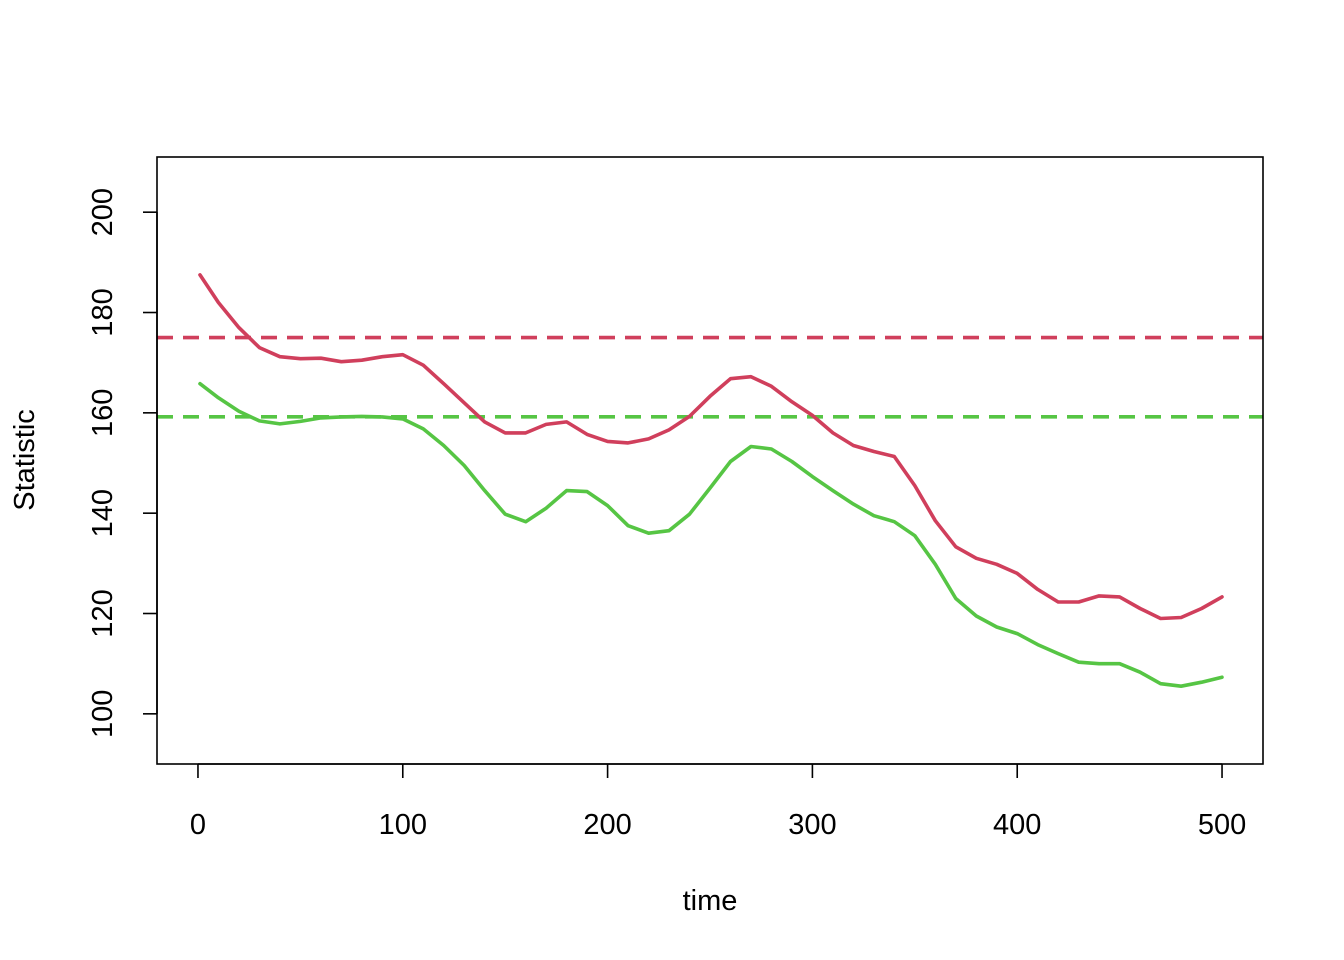 This screenshot has height=960, width=1344. I want to click on x-tick-label: 100, so click(403, 825).